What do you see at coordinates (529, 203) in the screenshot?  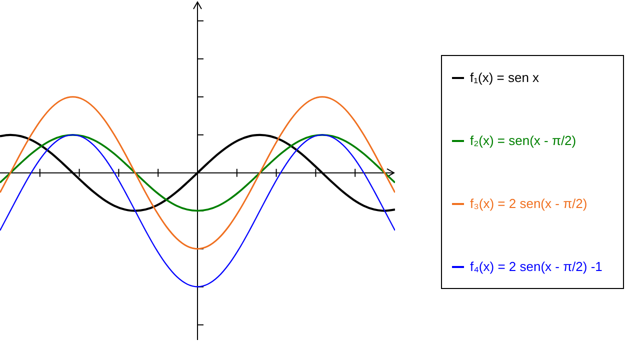 I see `legend-label: f₃(x) = 2 sen(x - π/2)` at bounding box center [529, 203].